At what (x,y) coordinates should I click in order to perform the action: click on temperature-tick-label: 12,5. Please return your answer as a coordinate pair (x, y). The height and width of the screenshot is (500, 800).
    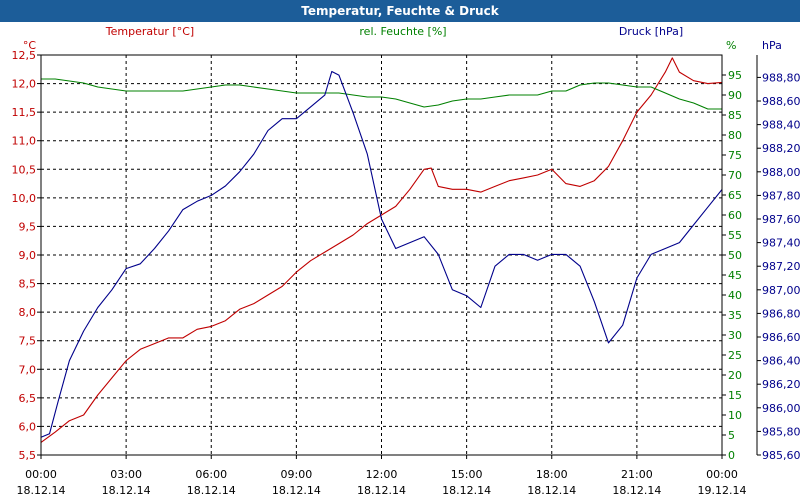
    Looking at the image, I should click on (24, 55).